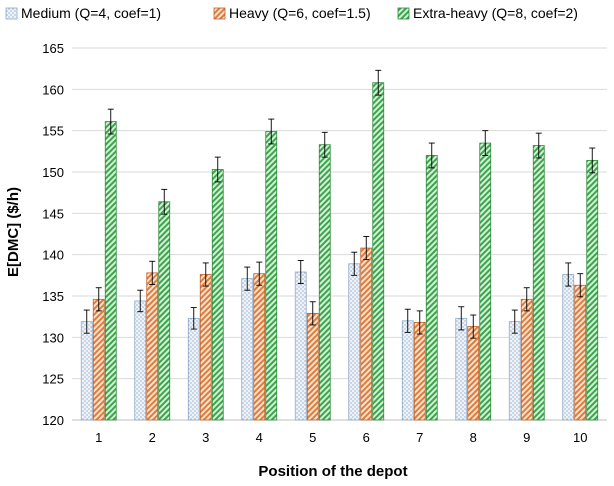  I want to click on x-tick-label: 4, so click(259, 437).